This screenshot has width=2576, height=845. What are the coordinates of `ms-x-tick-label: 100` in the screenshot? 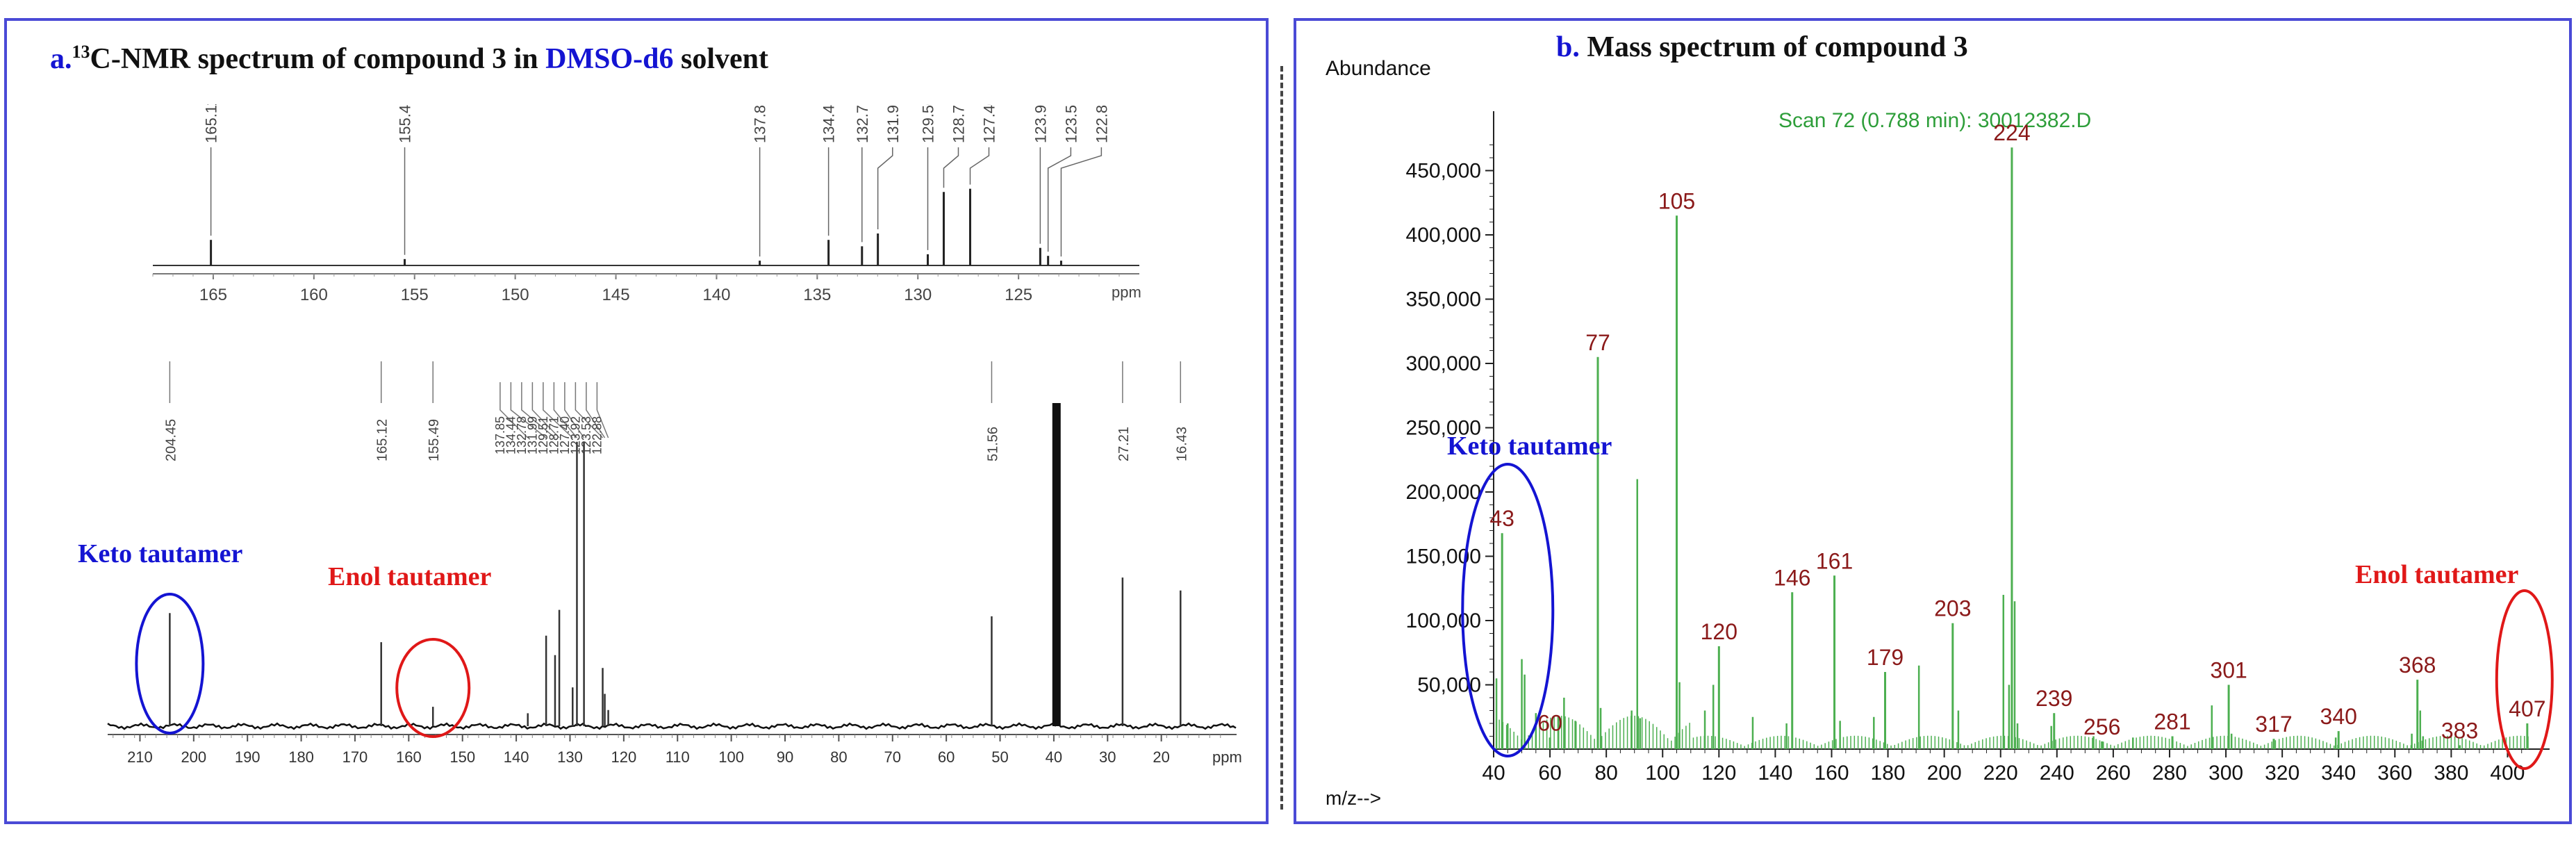 It's located at (1662, 773).